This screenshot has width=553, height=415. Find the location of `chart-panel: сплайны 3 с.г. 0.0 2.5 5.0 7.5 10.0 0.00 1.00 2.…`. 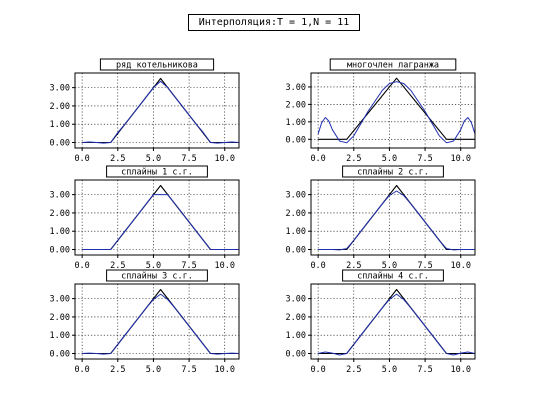

chart-panel: сплайны 3 с.г. 0.0 2.5 5.0 7.5 10.0 0.00 1.00 2.… is located at coordinates (145, 322).